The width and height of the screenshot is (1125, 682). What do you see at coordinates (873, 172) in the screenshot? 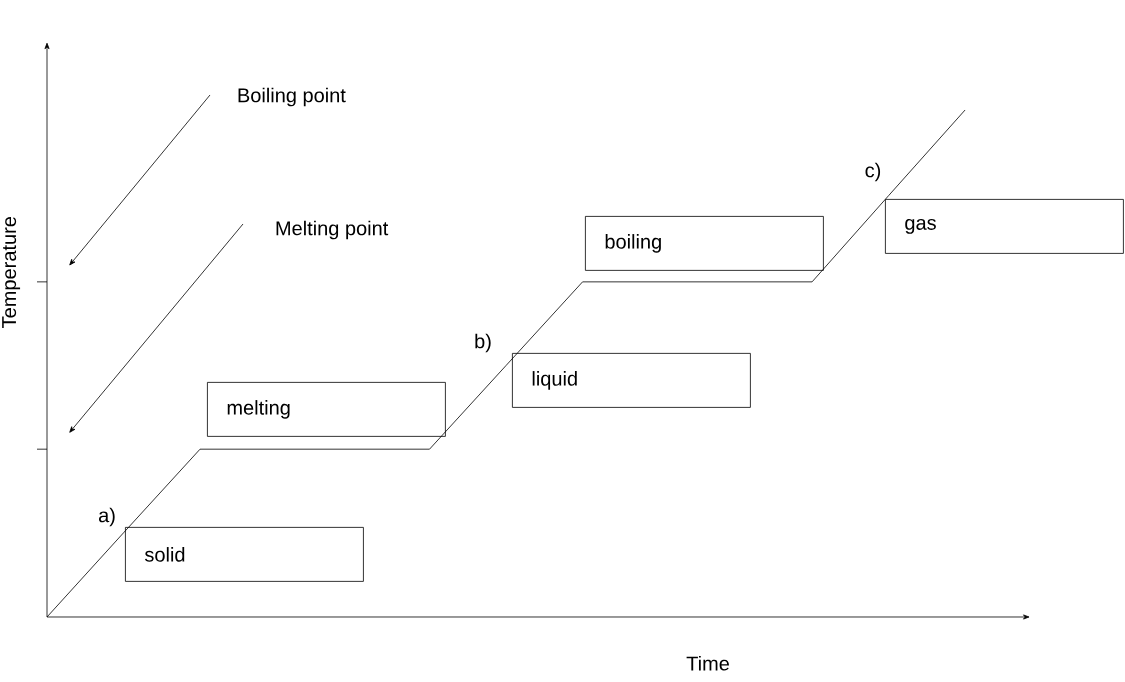
I see `annotation: c)` at bounding box center [873, 172].